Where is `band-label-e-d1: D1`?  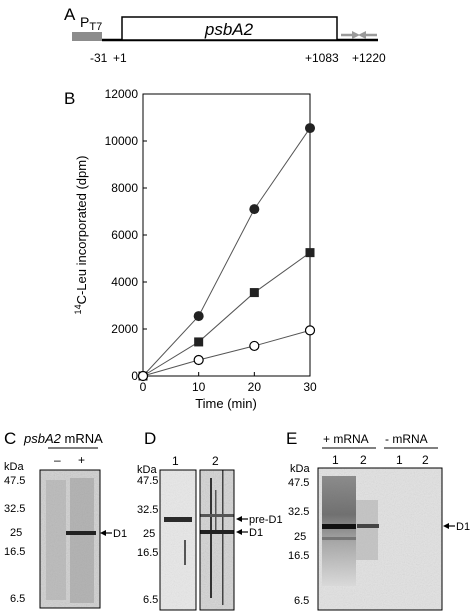
band-label-e-d1: D1 is located at coordinates (463, 527).